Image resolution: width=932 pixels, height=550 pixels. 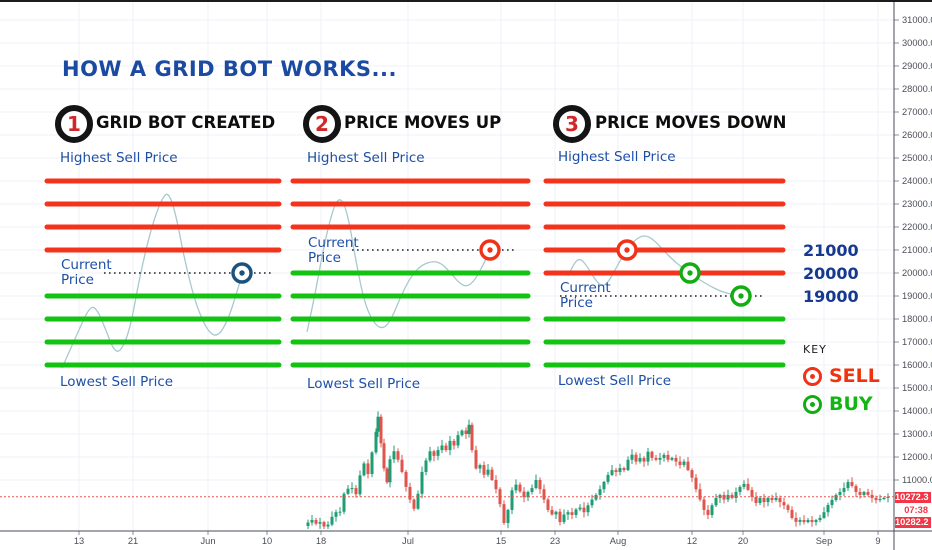 What do you see at coordinates (917, 410) in the screenshot?
I see `price-tick-label: 14000.0` at bounding box center [917, 410].